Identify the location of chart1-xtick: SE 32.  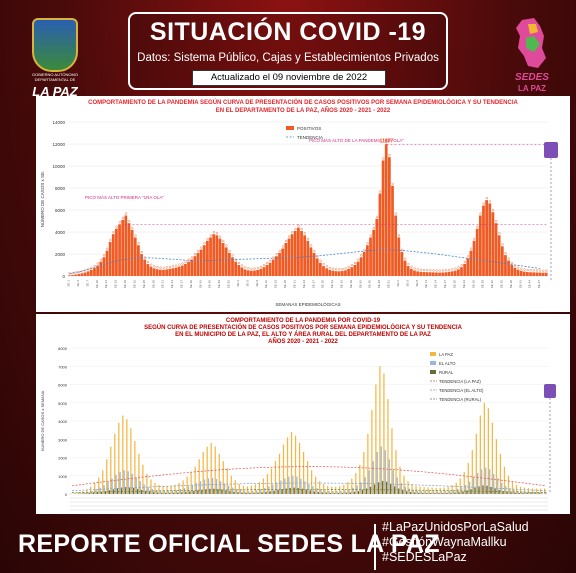
(492, 284).